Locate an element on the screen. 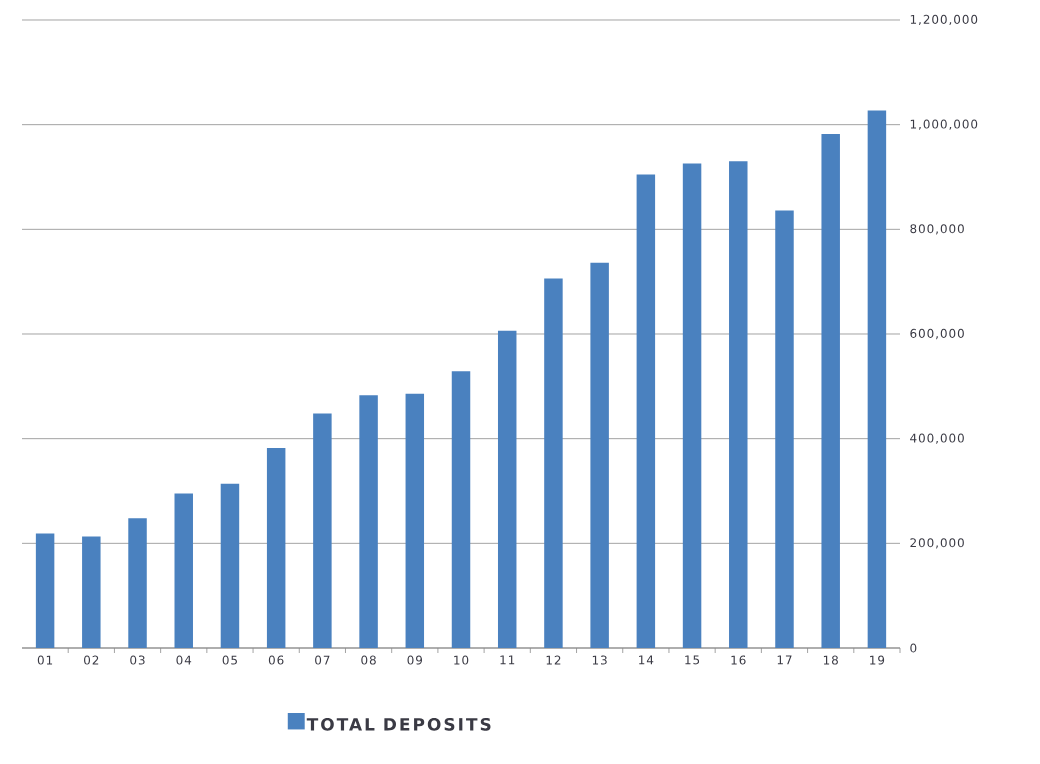 The width and height of the screenshot is (1040, 764). x-tick-label: 18 is located at coordinates (830, 660).